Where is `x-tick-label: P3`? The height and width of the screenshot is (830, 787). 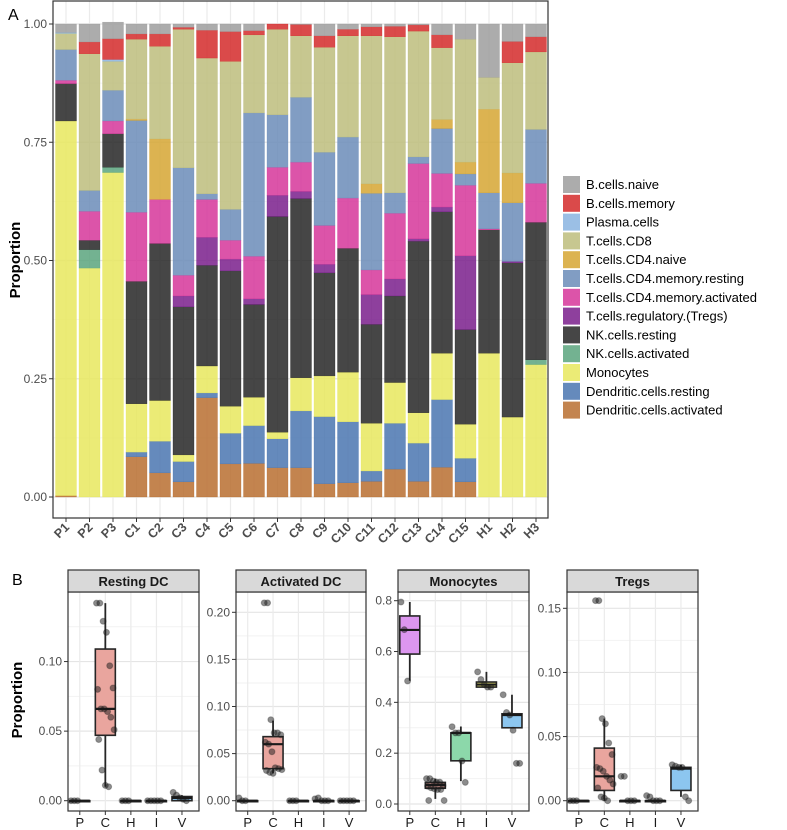
x-tick-label: P3 is located at coordinates (108, 530).